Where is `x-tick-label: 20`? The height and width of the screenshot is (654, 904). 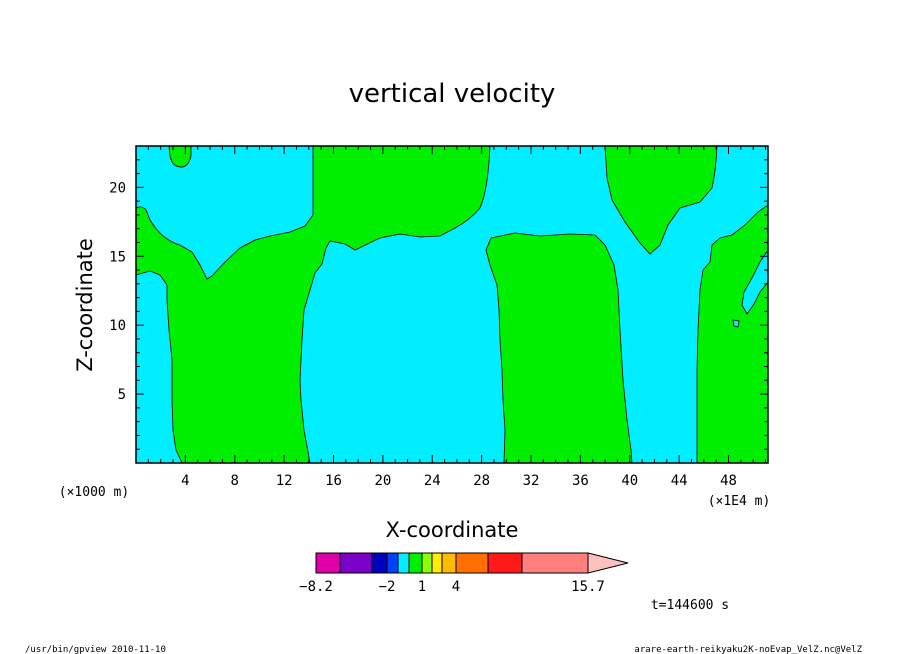
x-tick-label: 20 is located at coordinates (382, 481).